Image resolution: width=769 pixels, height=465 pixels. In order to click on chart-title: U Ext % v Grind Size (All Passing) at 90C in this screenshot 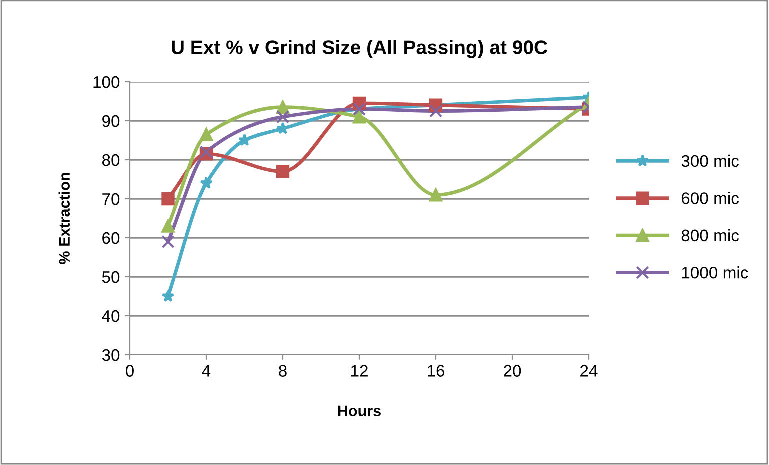, I will do `click(360, 49)`.